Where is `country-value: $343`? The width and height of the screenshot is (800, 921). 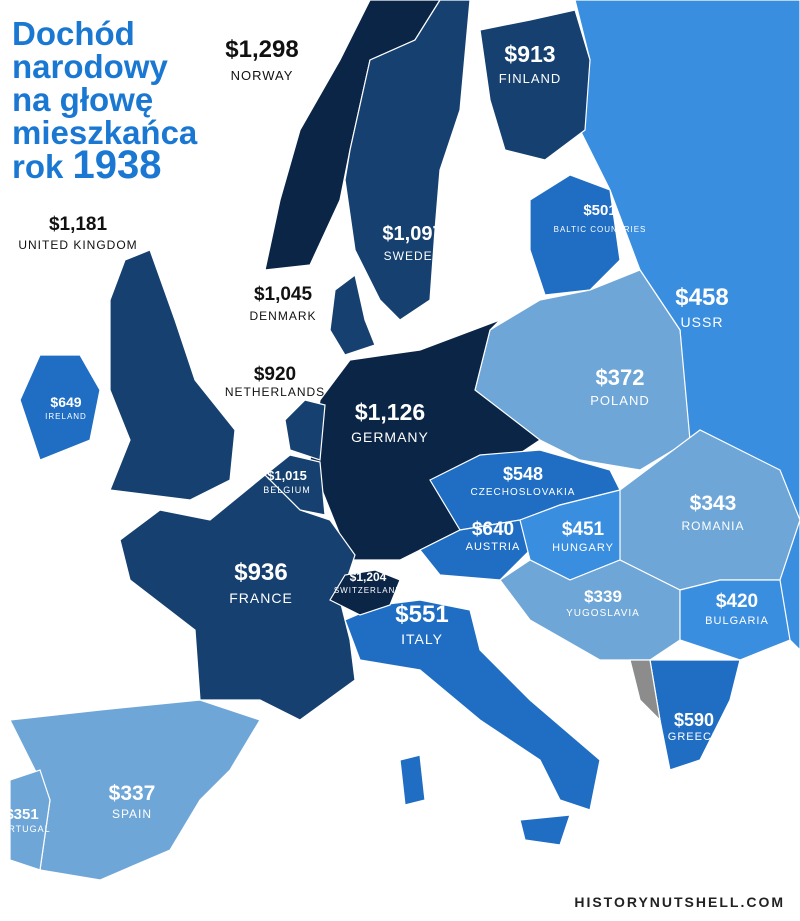
country-value: $343 is located at coordinates (713, 503).